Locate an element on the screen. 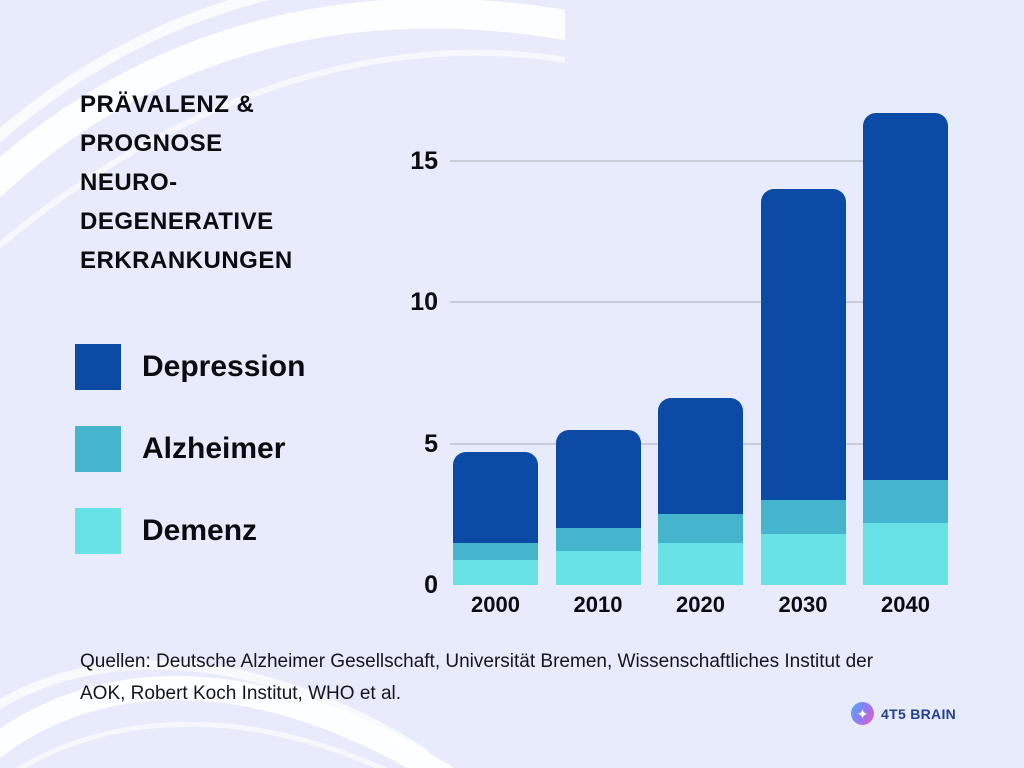 The image size is (1024, 768). bar-2000 is located at coordinates (495, 518).